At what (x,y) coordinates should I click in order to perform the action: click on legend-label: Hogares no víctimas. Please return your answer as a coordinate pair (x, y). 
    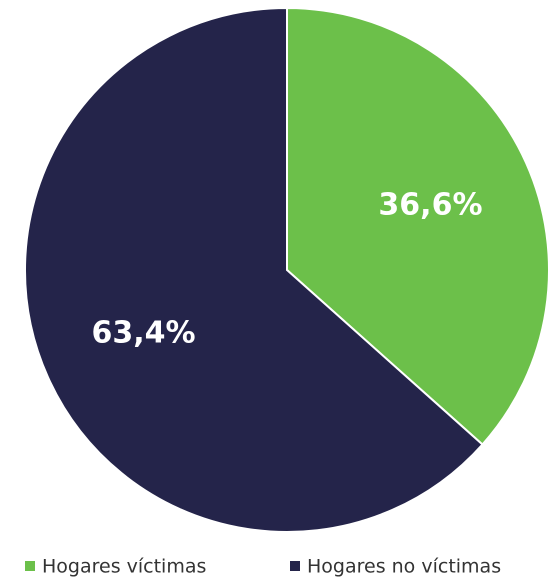
    Looking at the image, I should click on (404, 567).